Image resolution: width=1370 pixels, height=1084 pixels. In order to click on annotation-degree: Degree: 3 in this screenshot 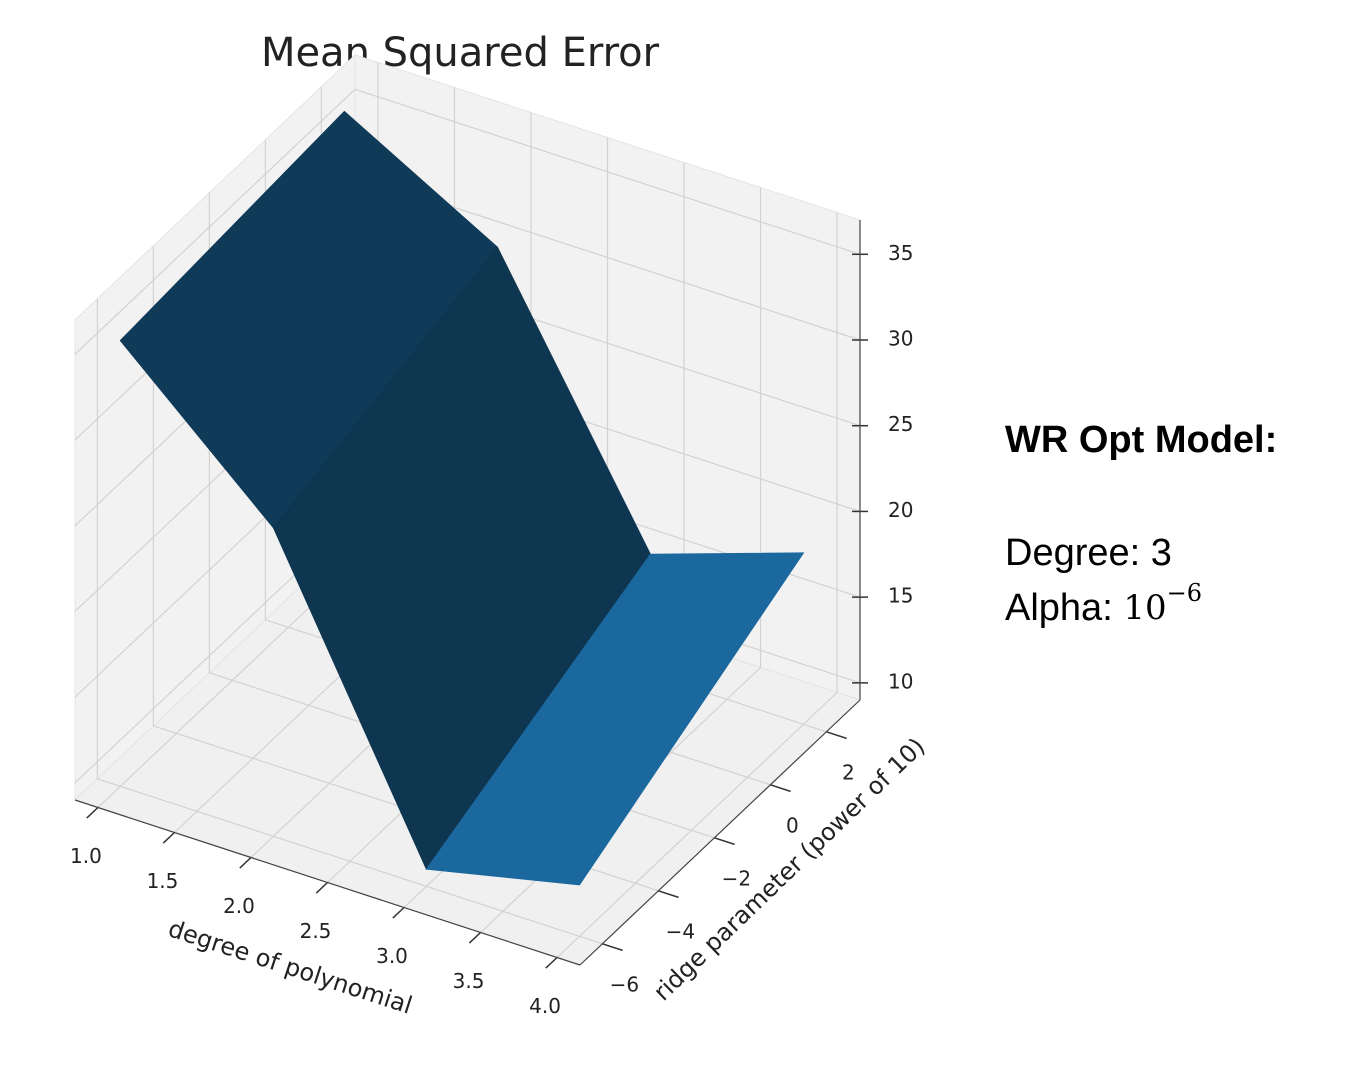, I will do `click(1088, 553)`.